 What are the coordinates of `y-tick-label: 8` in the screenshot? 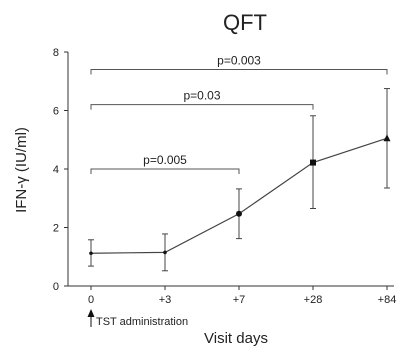 It's located at (56, 53).